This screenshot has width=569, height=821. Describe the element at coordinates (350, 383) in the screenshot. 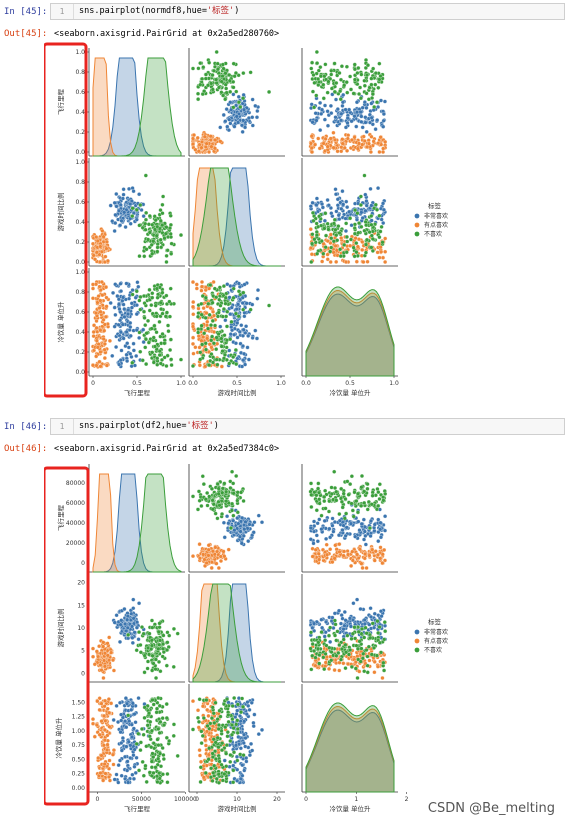

I see `x-tick-label: 0.5` at that location.